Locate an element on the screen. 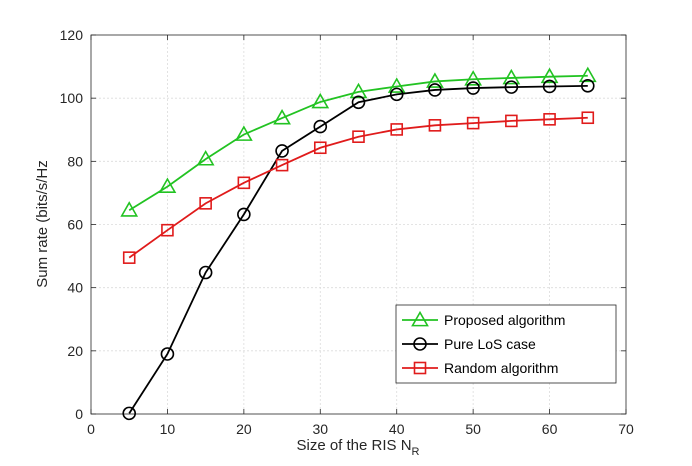  x-axis-label-main: Size of the RIS N is located at coordinates (353, 445).